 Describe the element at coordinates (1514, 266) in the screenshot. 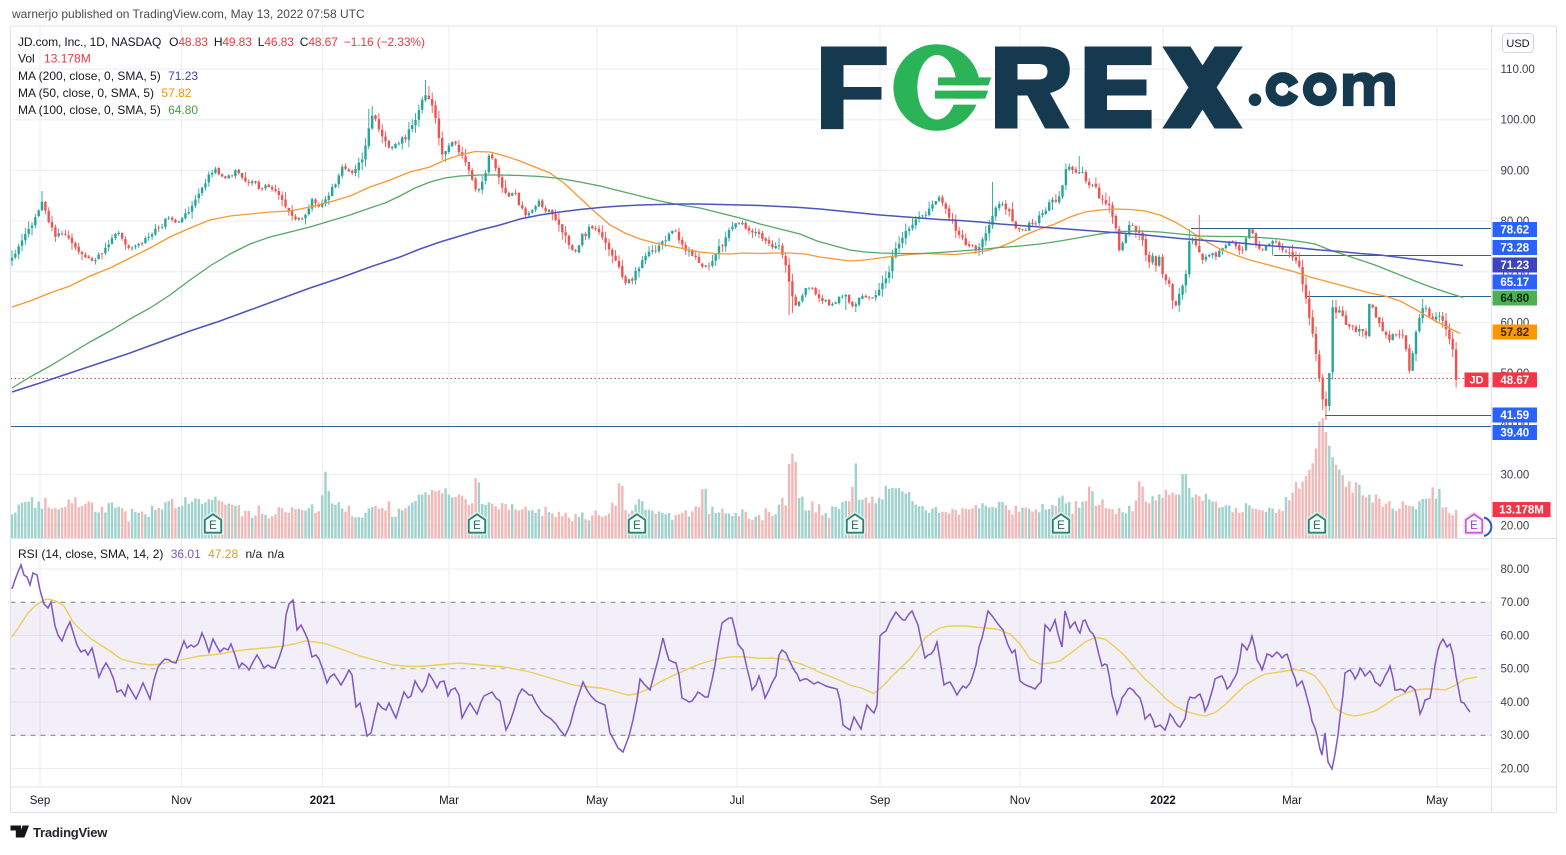

I see `svg-text: 71.23` at that location.